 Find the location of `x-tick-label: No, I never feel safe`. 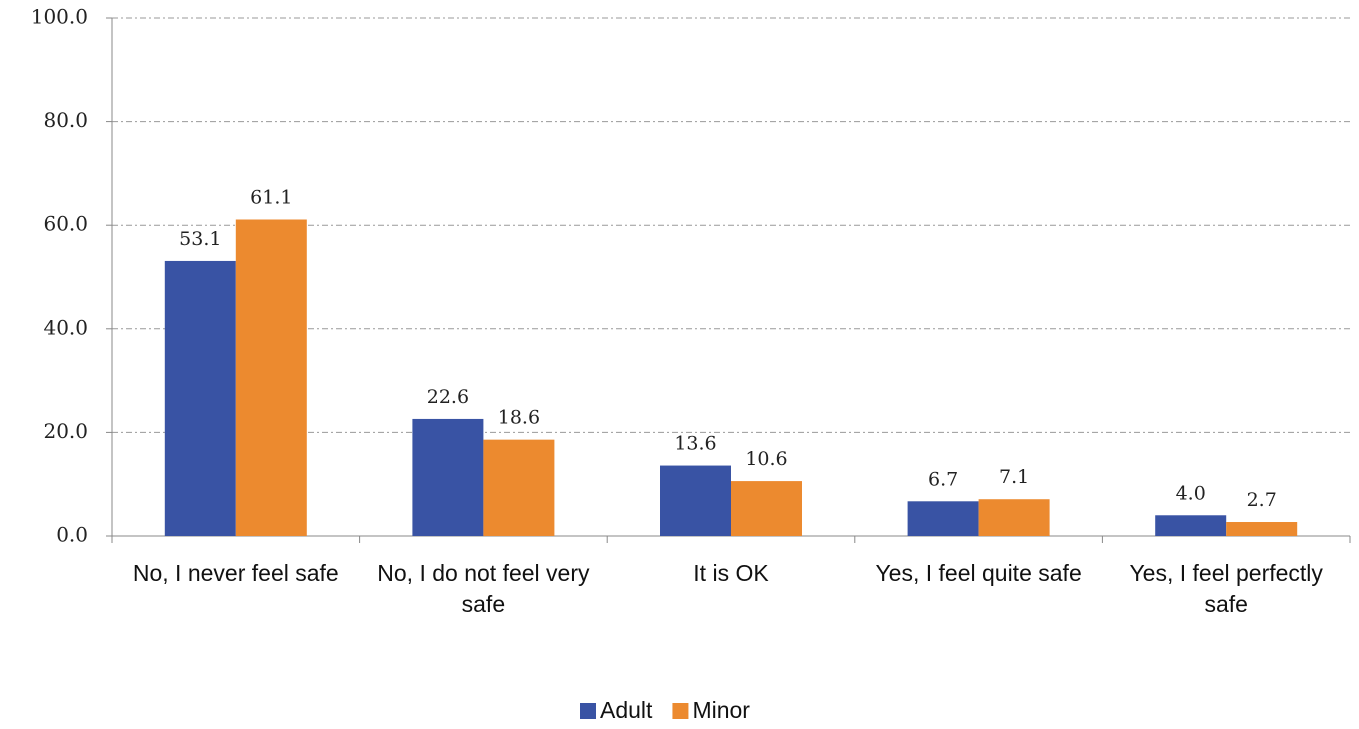

x-tick-label: No, I never feel safe is located at coordinates (235, 573).